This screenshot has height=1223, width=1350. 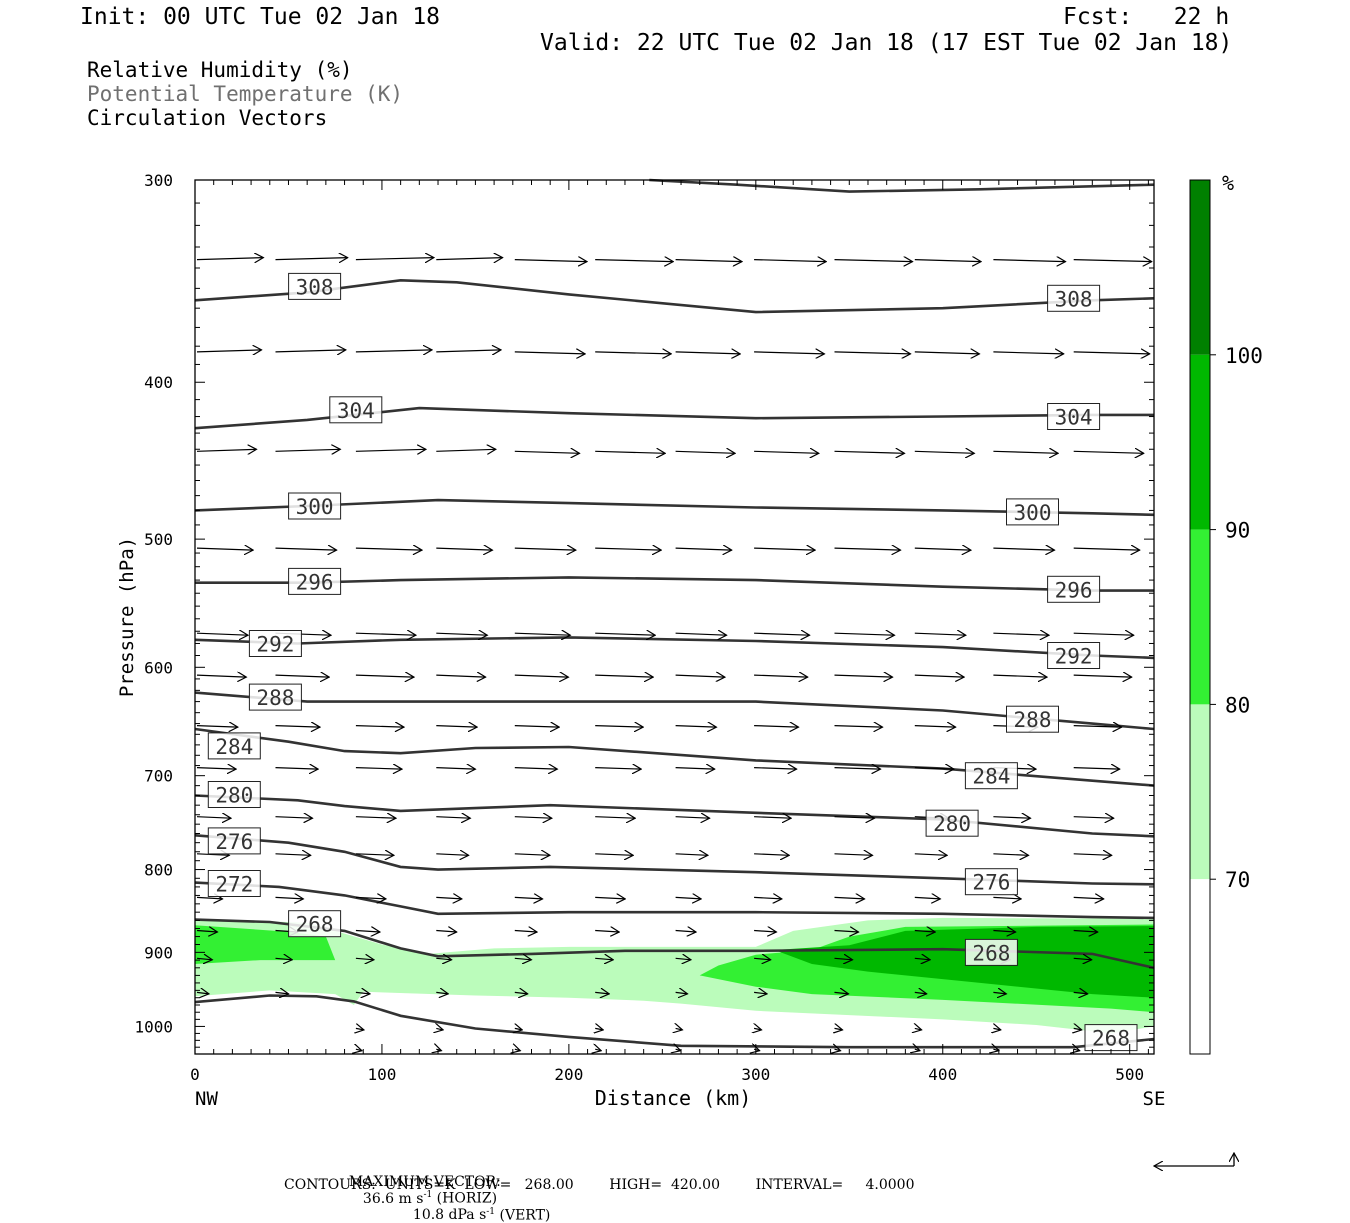 I want to click on contour-label-text: 300, so click(x=315, y=507).